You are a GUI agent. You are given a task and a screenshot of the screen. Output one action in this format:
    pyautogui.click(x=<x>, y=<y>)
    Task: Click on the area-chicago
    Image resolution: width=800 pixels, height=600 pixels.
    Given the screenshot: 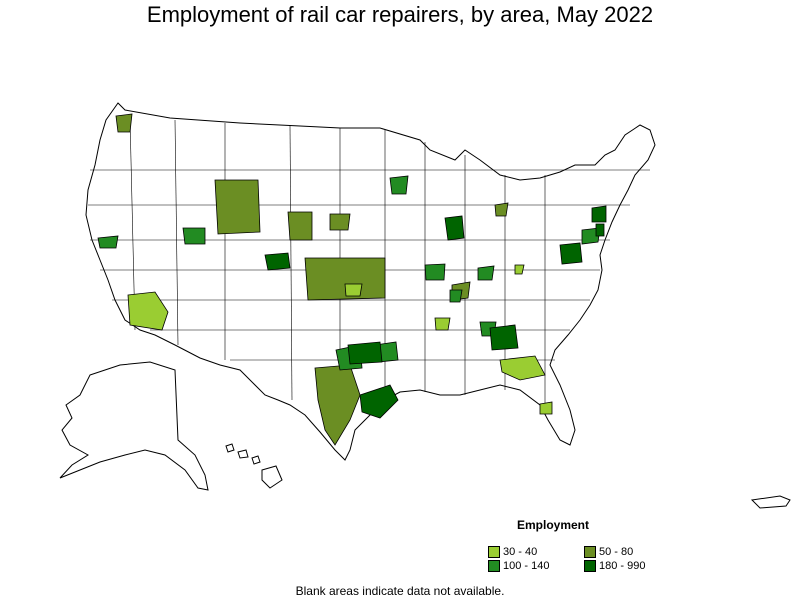 What is the action you would take?
    pyautogui.click(x=454, y=228)
    